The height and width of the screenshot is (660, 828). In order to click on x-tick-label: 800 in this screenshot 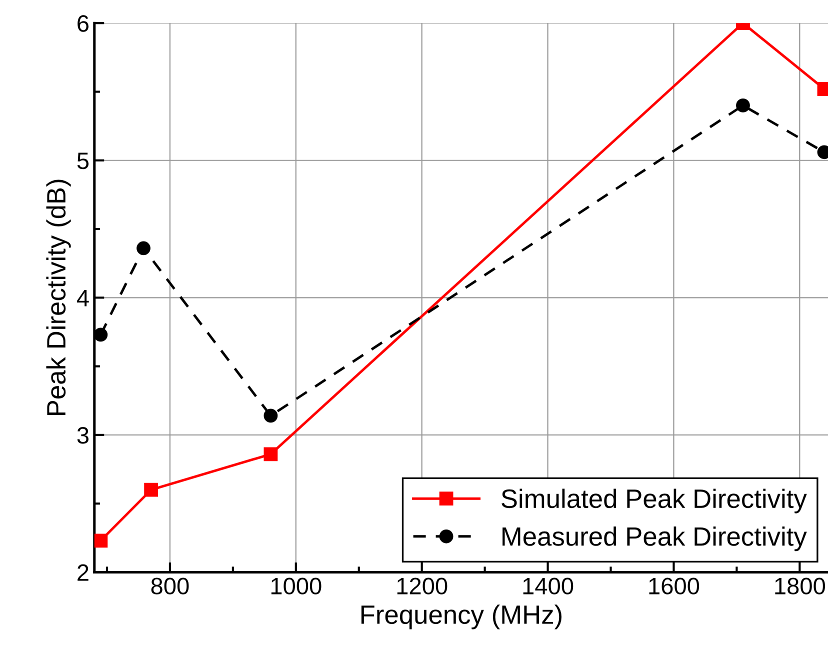, I will do `click(170, 586)`.